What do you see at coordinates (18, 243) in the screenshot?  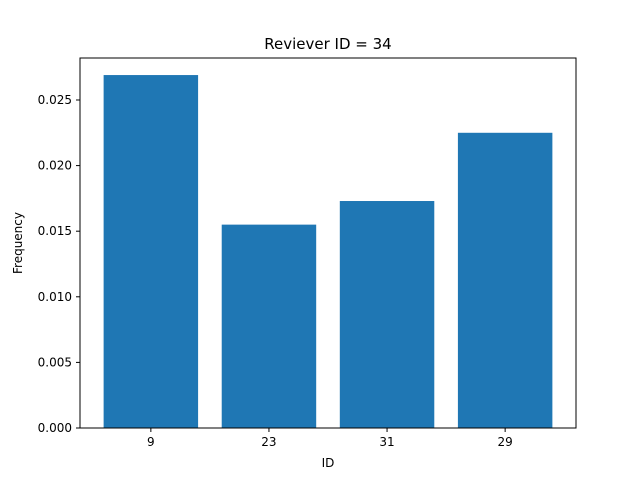 I see `y-axis-label: Frequency` at bounding box center [18, 243].